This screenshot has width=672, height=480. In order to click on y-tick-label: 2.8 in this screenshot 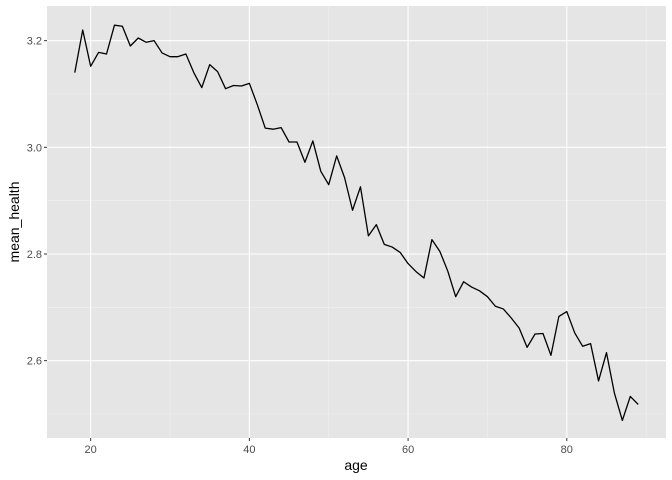, I will do `click(34, 255)`.